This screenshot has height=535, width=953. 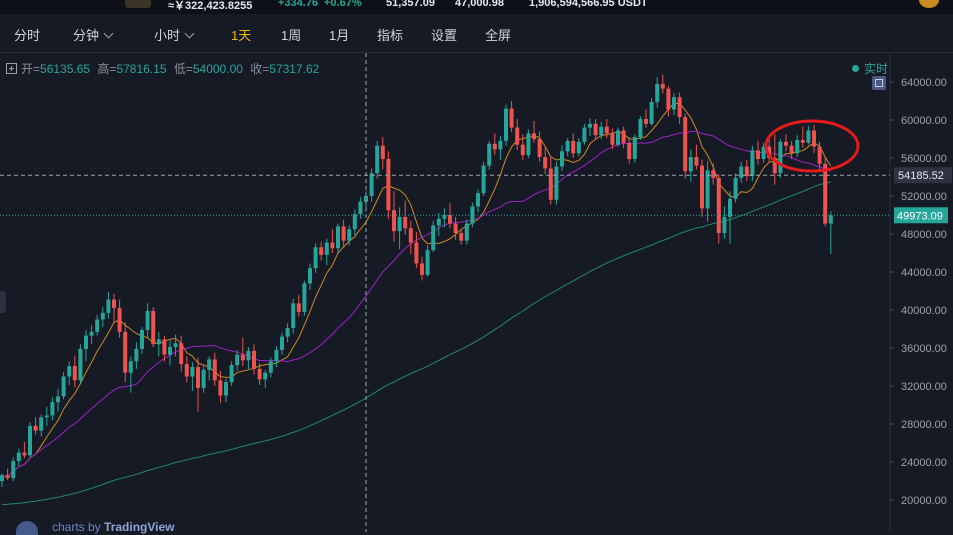 What do you see at coordinates (920, 216) in the screenshot?
I see `last-price-label: 49973.09` at bounding box center [920, 216].